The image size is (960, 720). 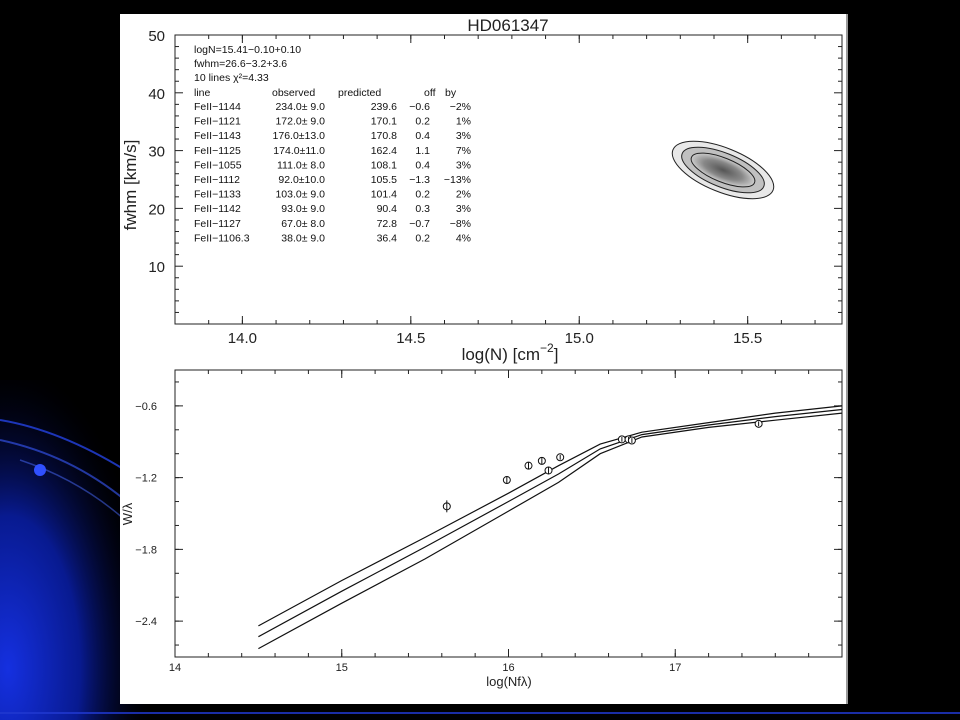 What do you see at coordinates (240, 64) in the screenshot?
I see `fit-info-line: fwhm=26.6−3.2+3.6` at bounding box center [240, 64].